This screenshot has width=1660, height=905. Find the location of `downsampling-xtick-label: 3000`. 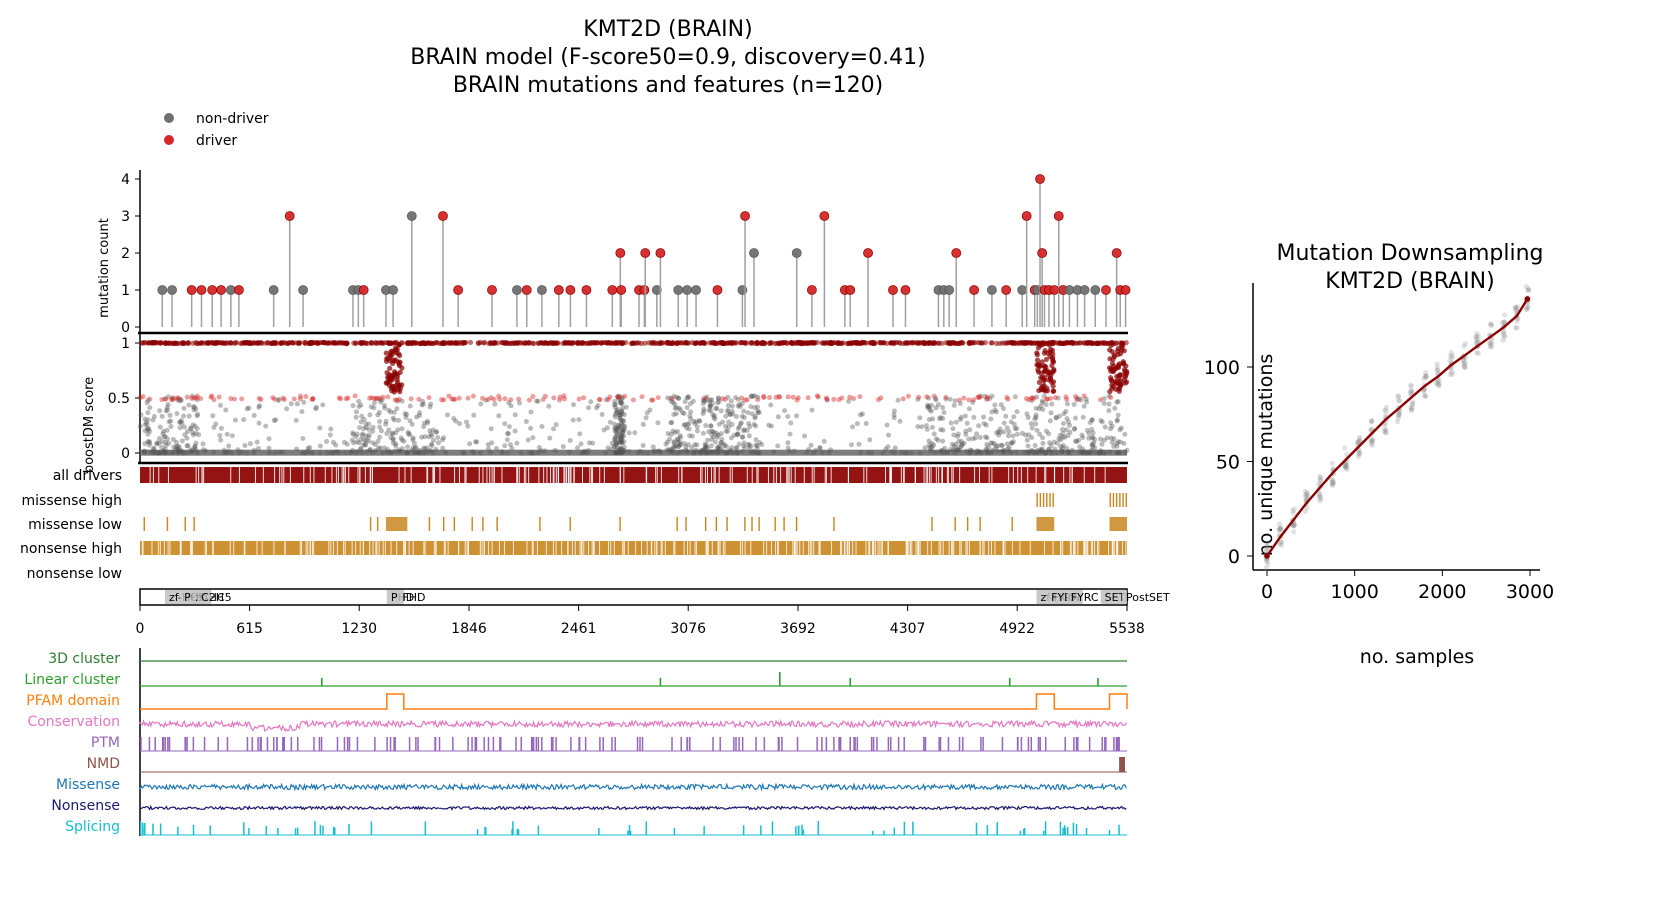

downsampling-xtick-label: 3000 is located at coordinates (1530, 592).